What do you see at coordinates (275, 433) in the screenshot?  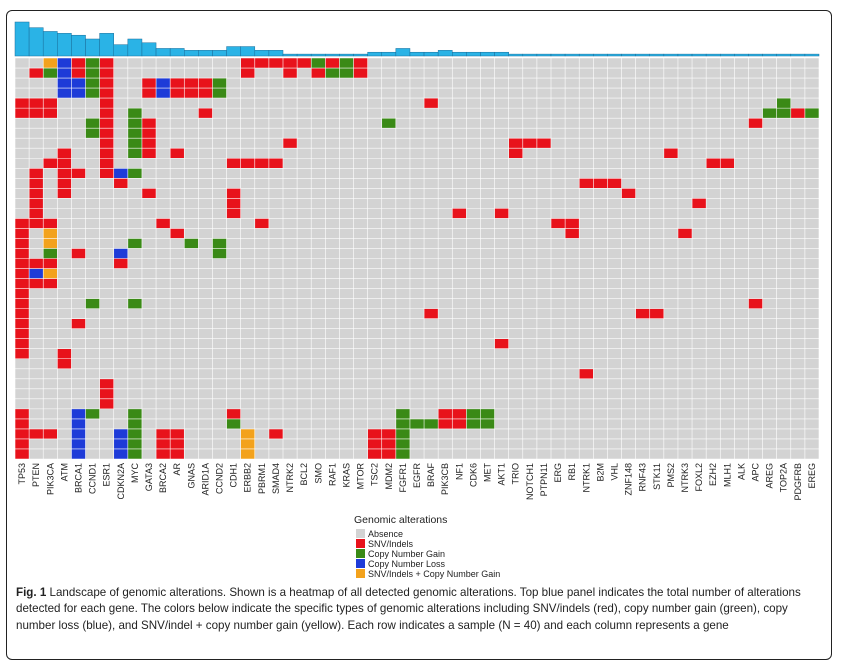 I see `cell-s38-SMAD4` at bounding box center [275, 433].